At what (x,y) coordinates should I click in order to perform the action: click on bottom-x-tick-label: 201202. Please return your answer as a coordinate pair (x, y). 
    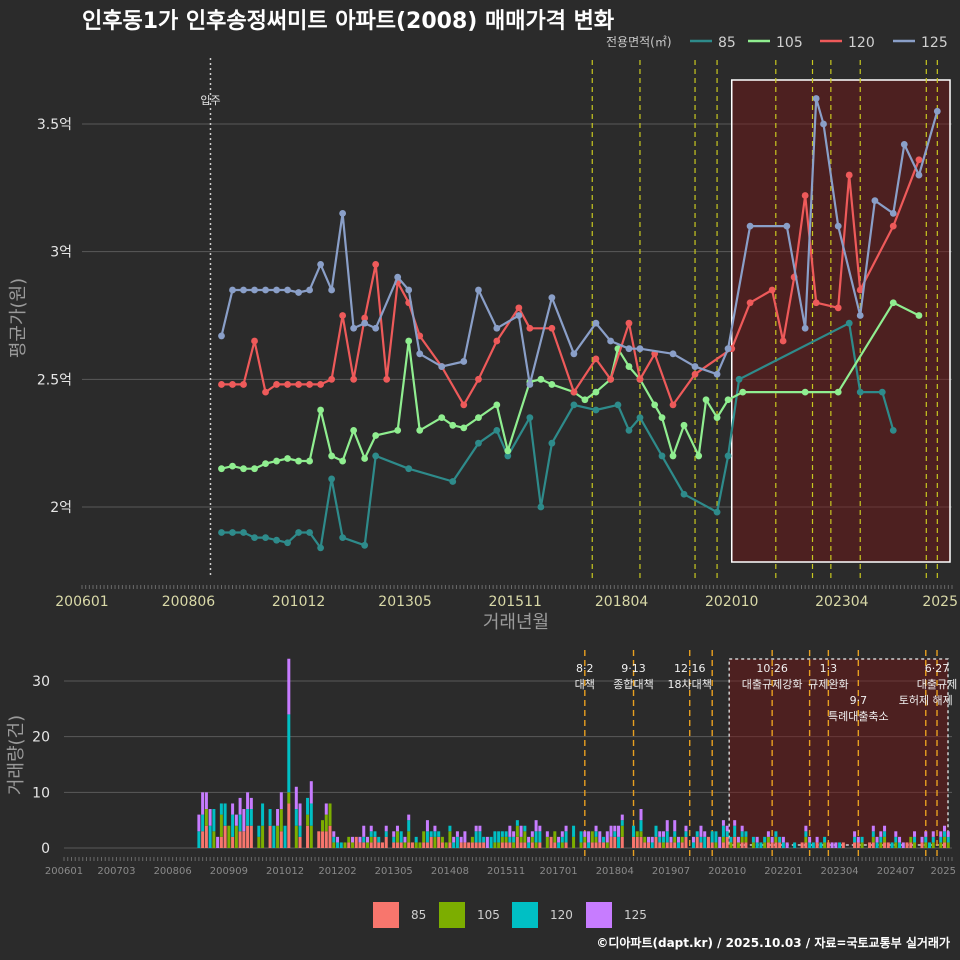
    Looking at the image, I should click on (337, 871).